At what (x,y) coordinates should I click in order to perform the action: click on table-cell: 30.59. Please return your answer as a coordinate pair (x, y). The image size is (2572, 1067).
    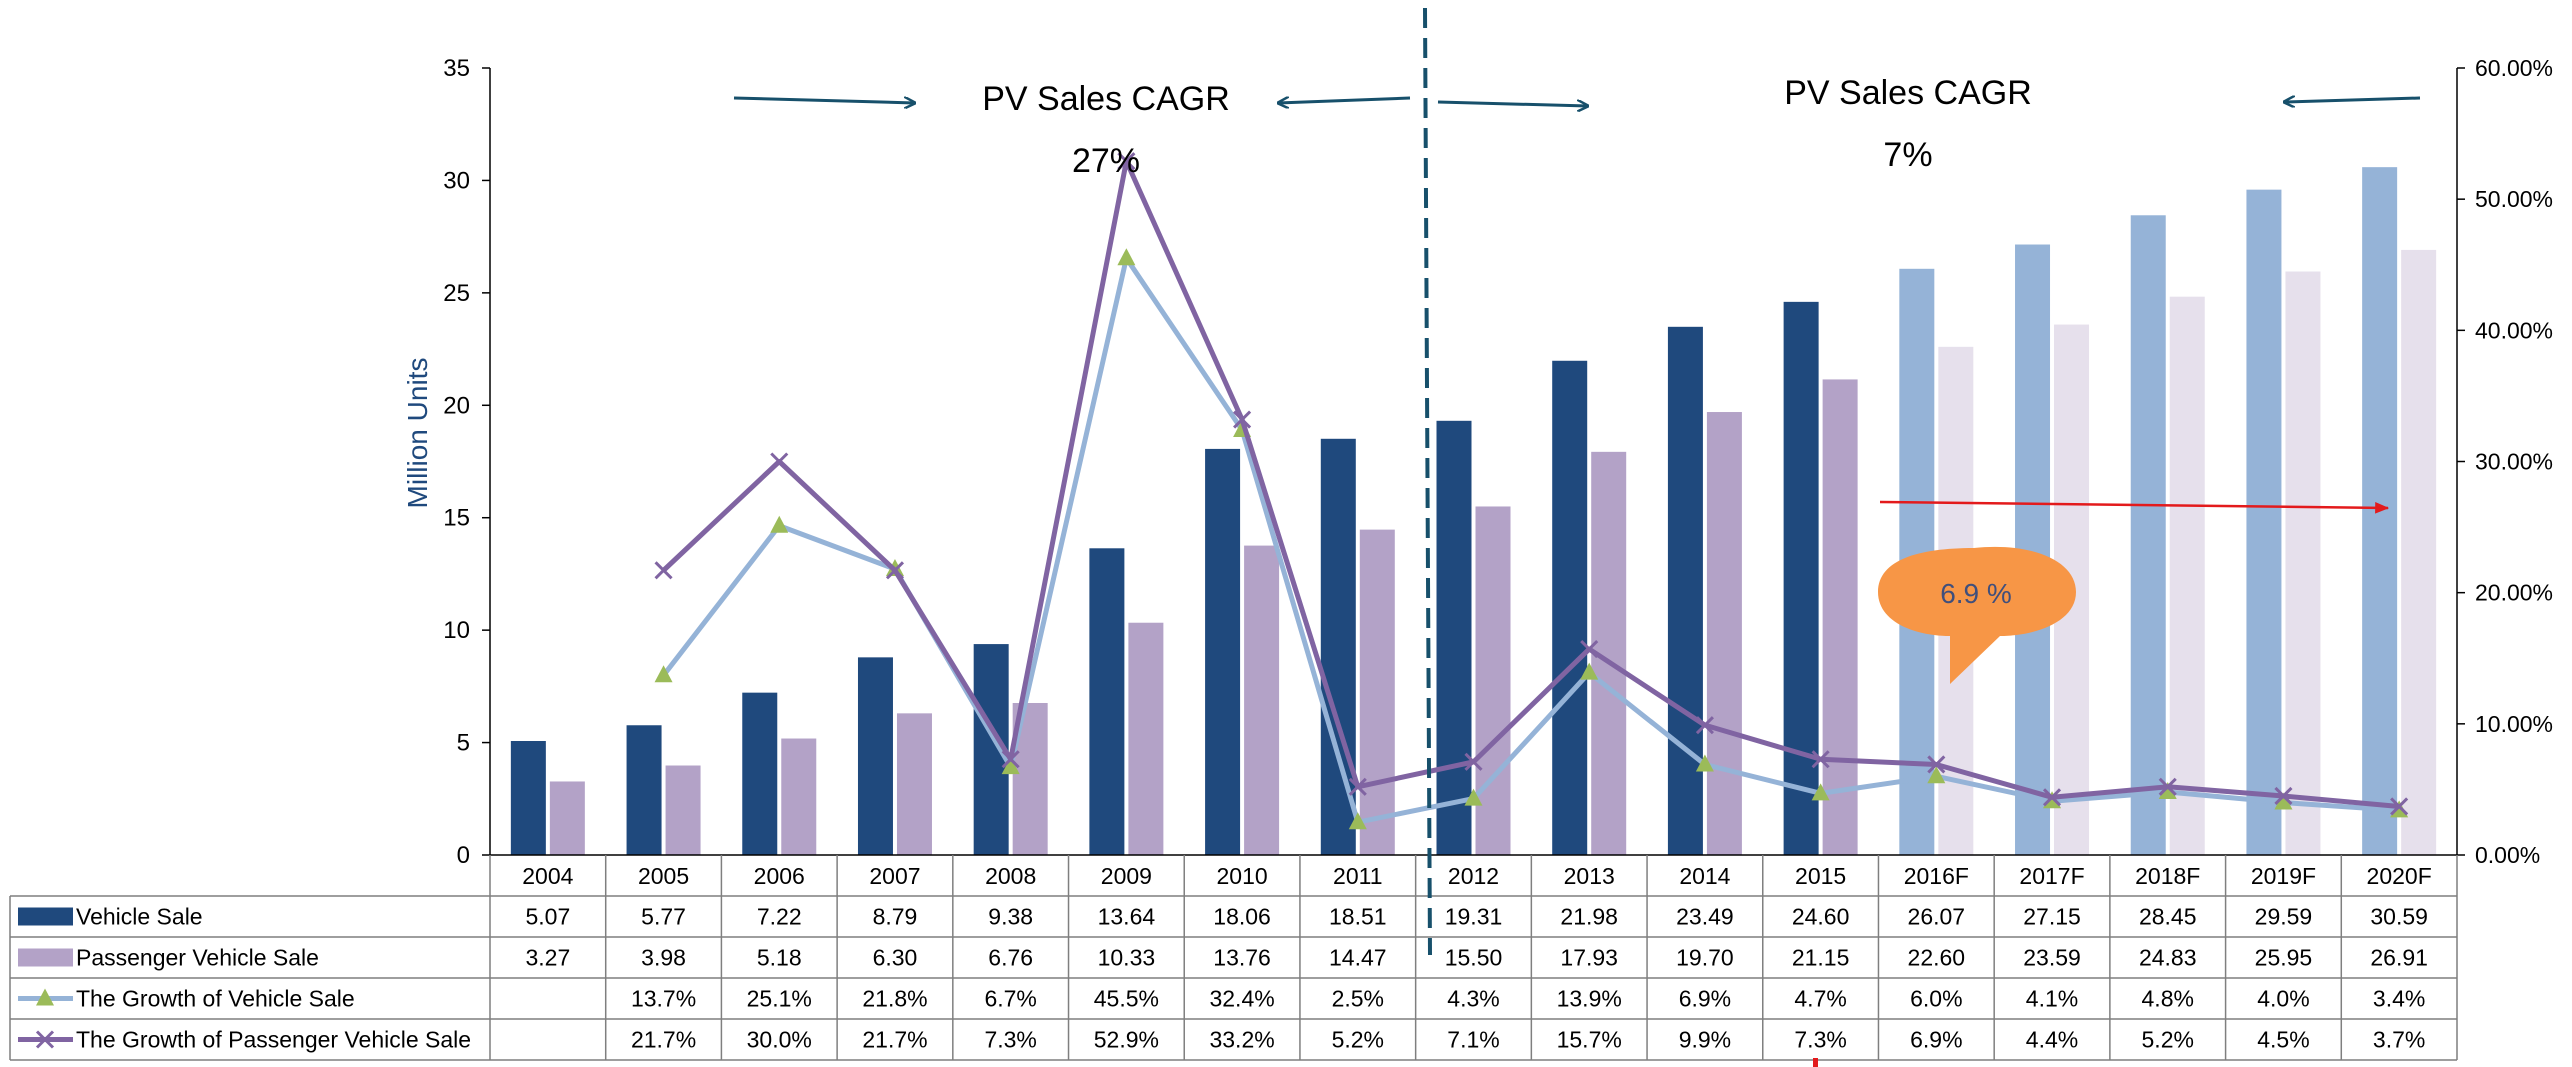
    Looking at the image, I should click on (2399, 917).